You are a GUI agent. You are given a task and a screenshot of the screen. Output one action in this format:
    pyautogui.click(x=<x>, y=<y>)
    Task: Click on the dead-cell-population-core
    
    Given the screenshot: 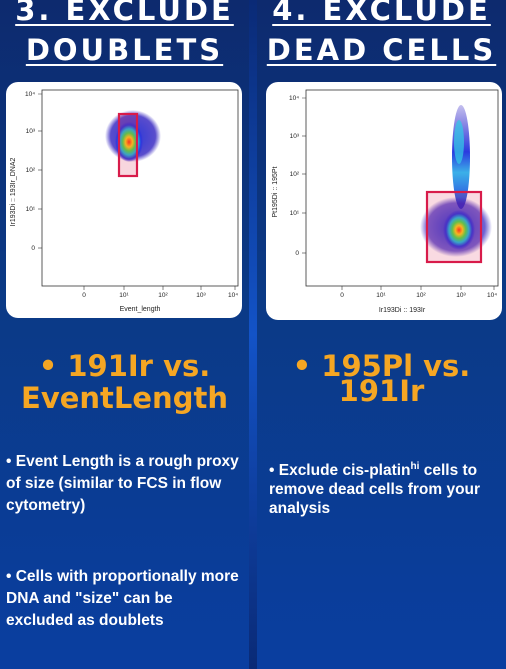 What is the action you would take?
    pyautogui.click(x=459, y=142)
    